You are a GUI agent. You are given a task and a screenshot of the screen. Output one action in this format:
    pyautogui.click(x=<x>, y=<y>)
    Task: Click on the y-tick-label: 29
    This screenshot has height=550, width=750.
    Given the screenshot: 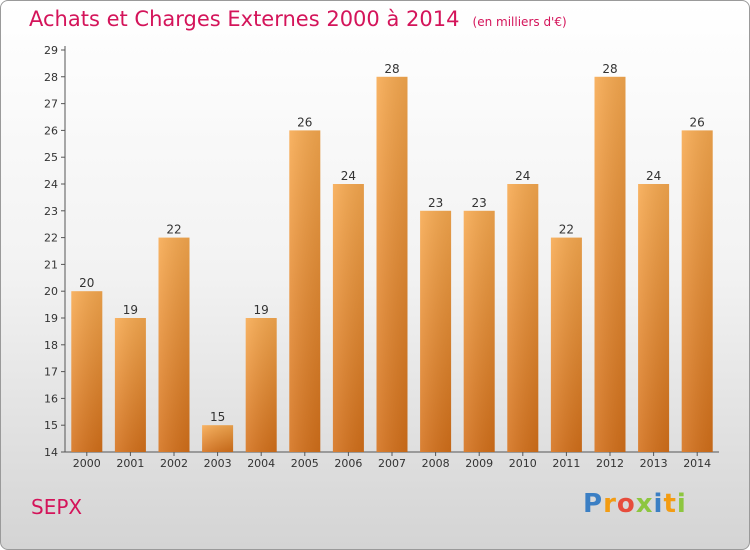 What is the action you would take?
    pyautogui.click(x=51, y=50)
    